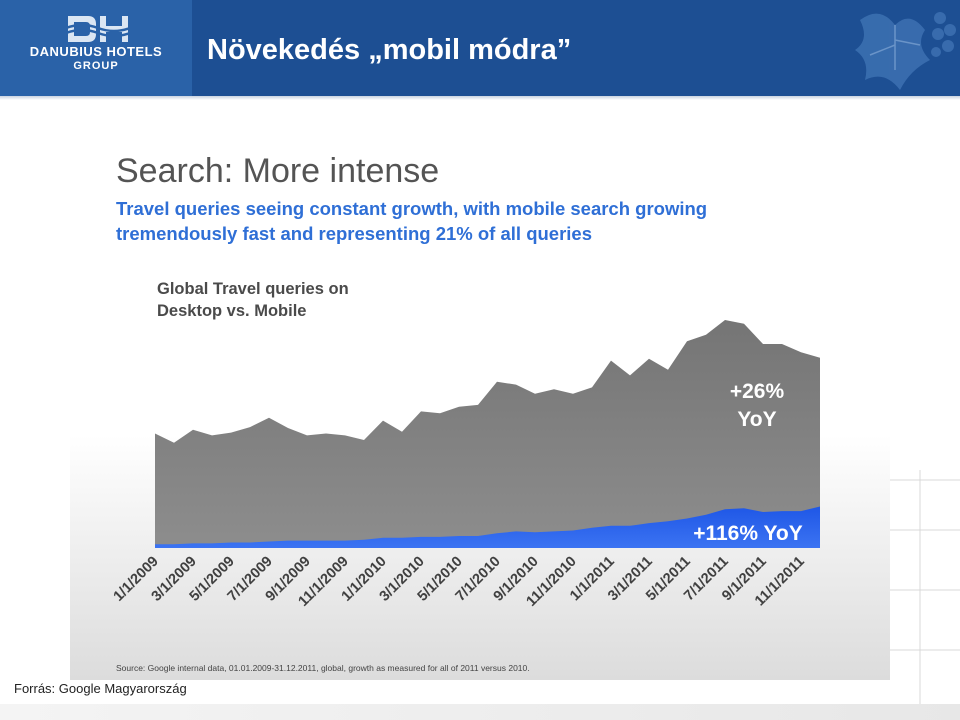 This screenshot has height=720, width=960. Describe the element at coordinates (487, 527) in the screenshot. I see `mobile-series-area` at that location.